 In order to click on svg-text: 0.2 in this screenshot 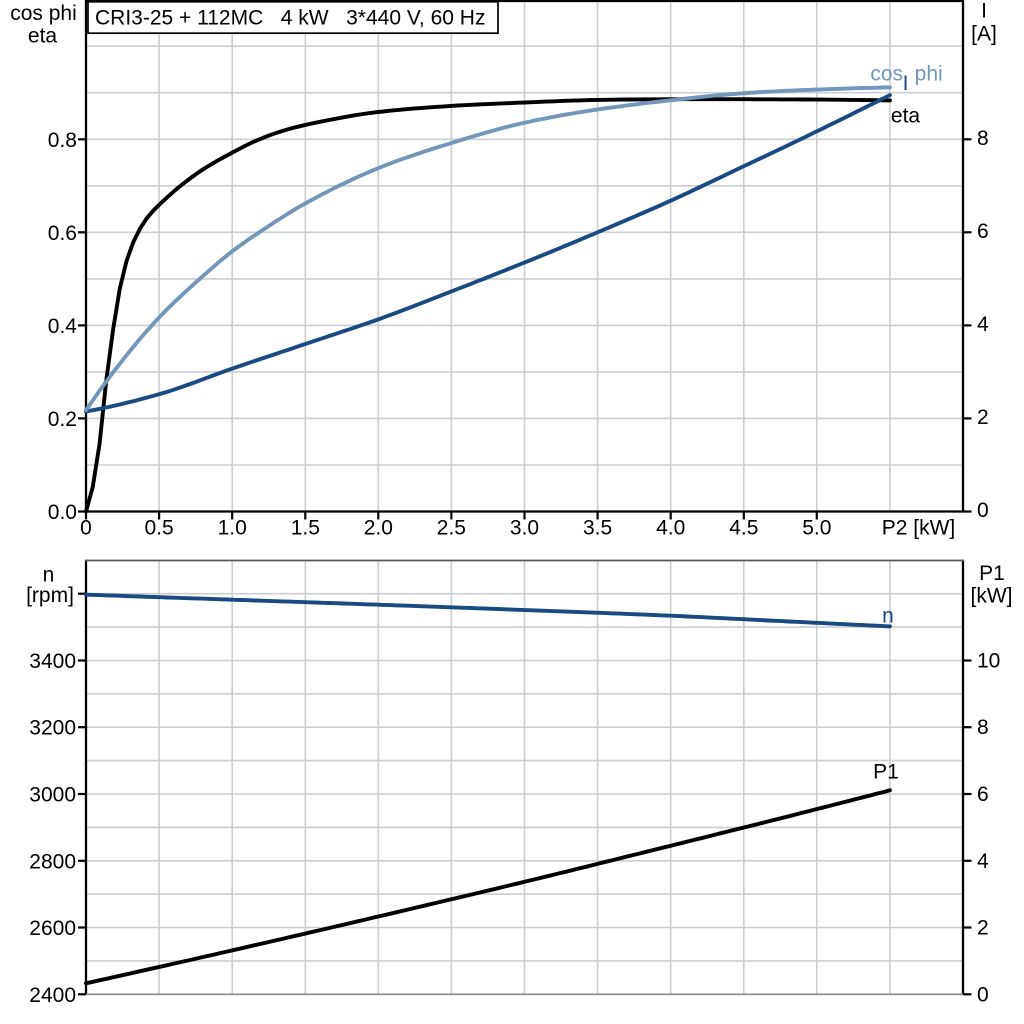, I will do `click(62, 419)`.